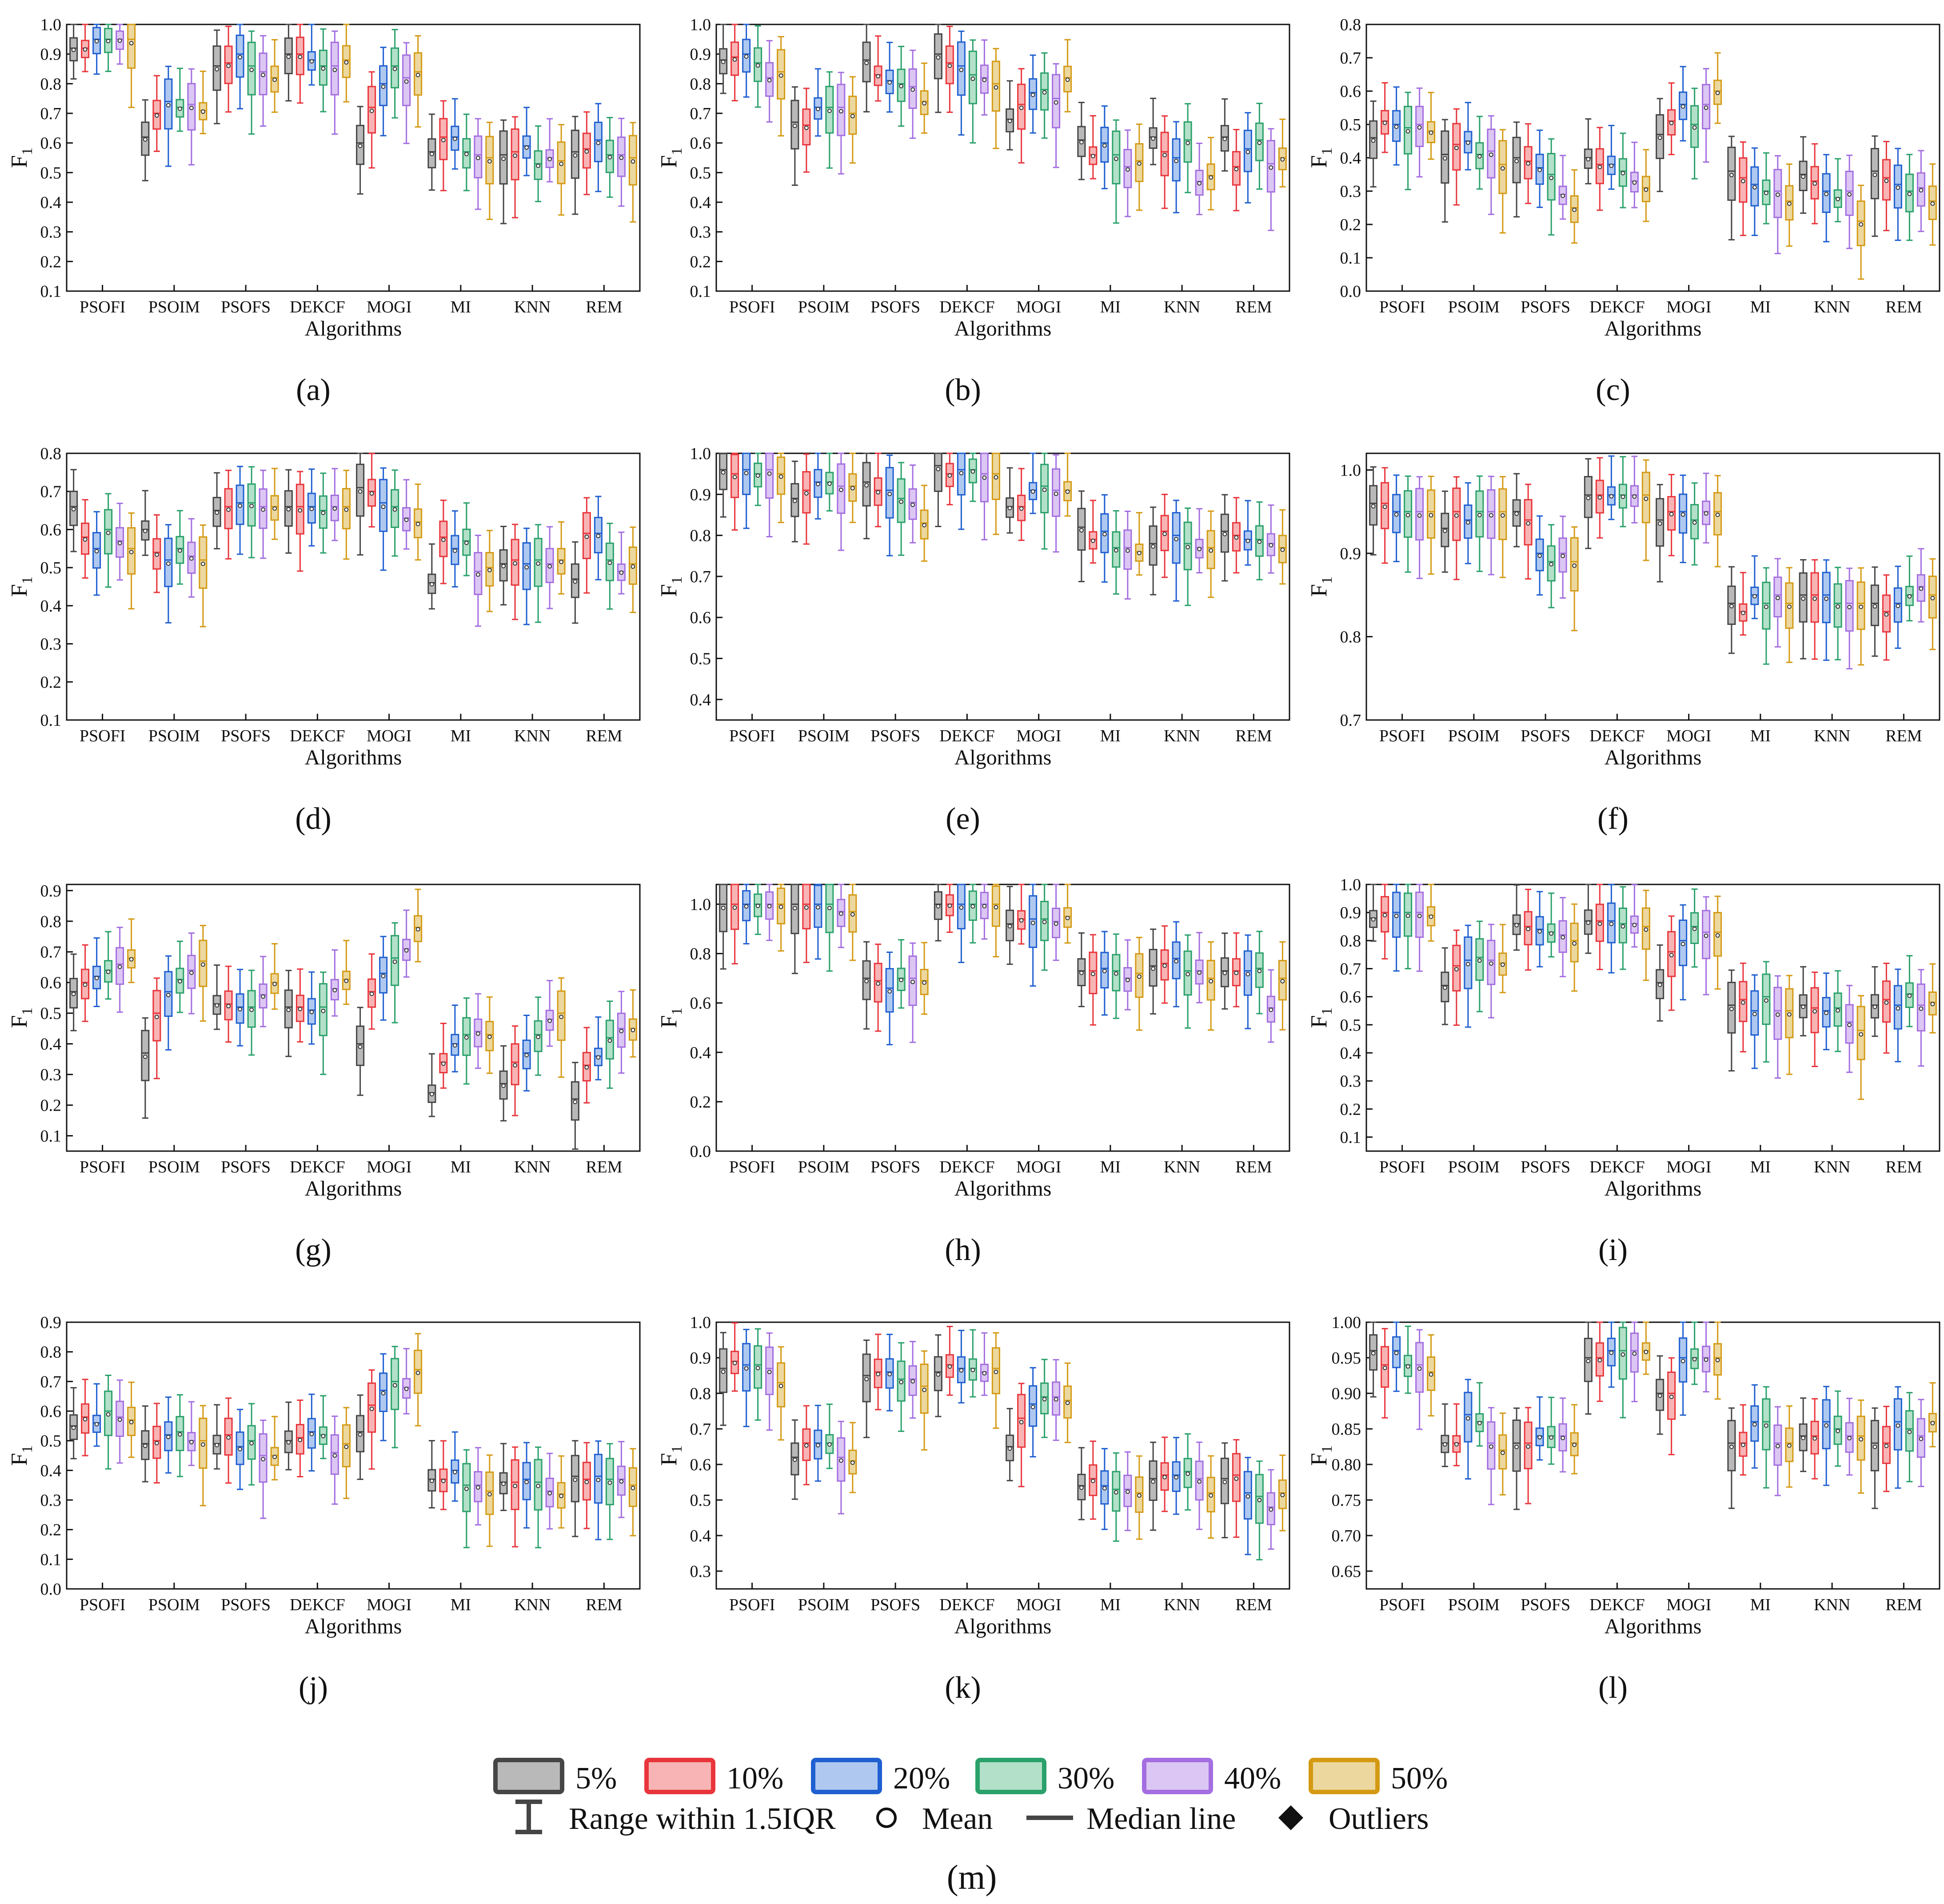 This screenshot has height=1904, width=1944. Describe the element at coordinates (700, 202) in the screenshot. I see `y-tick-label: 0.4` at that location.